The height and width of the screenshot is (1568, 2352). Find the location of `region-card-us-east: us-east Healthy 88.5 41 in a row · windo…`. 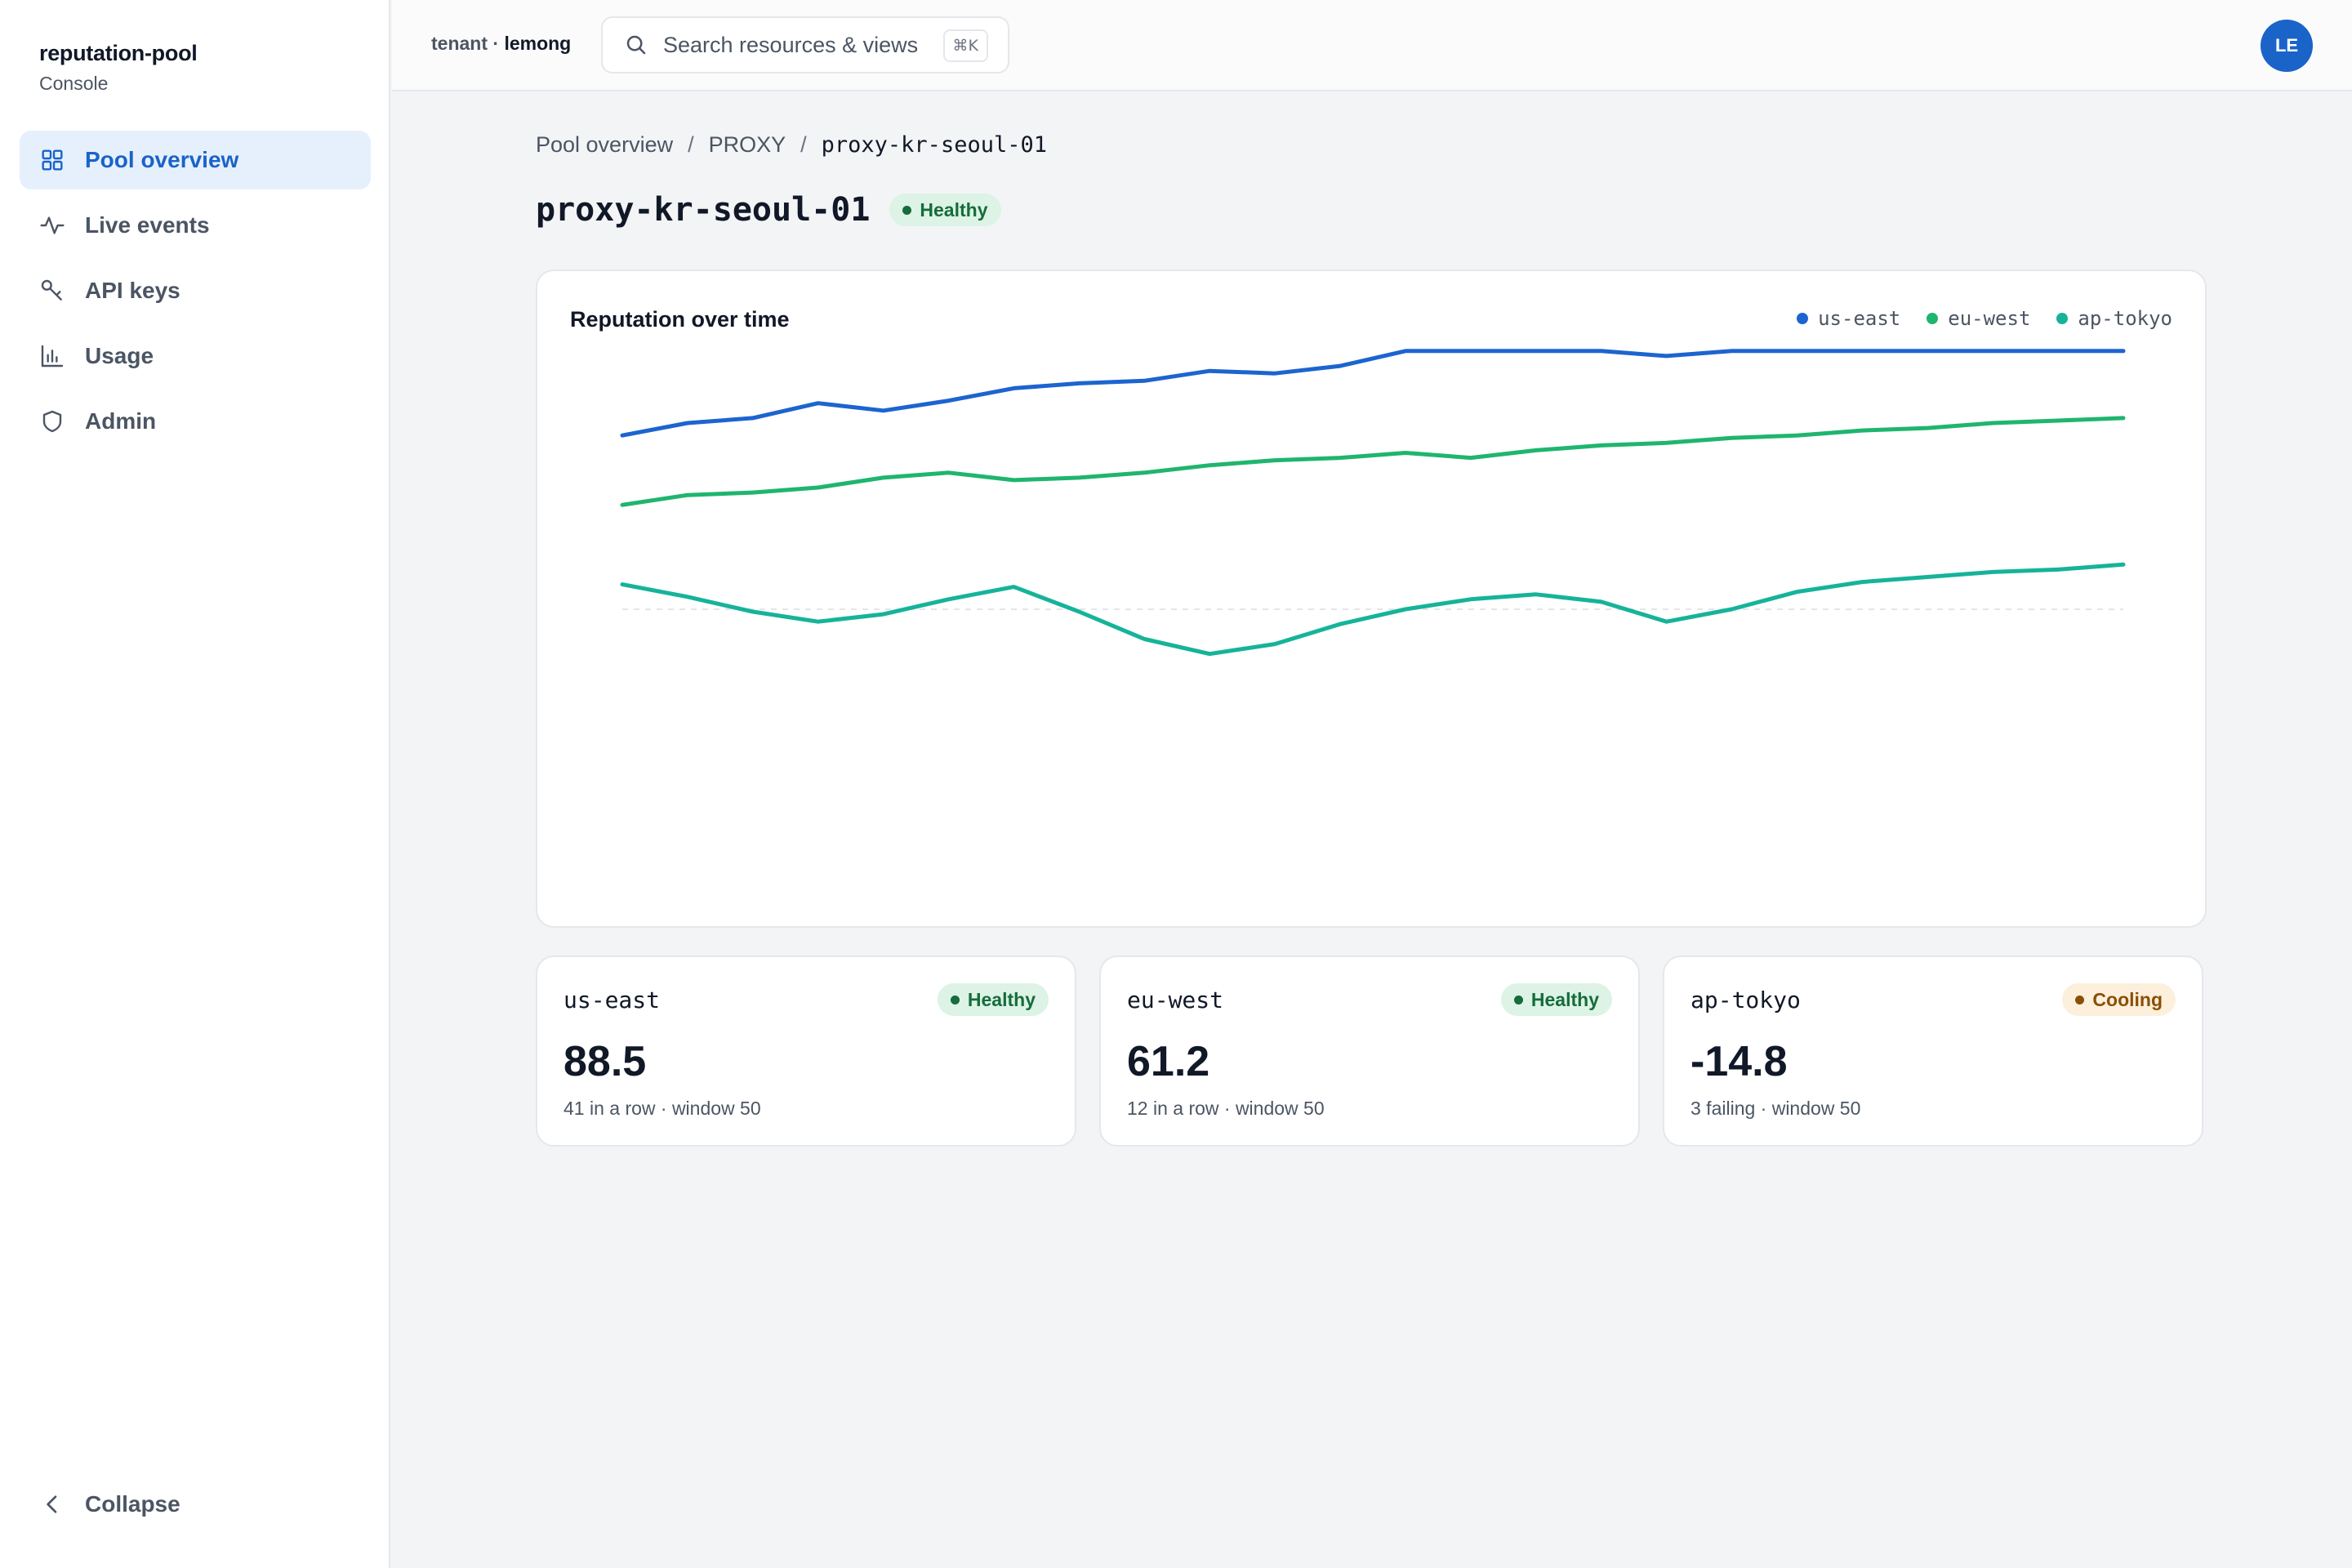

region-card-us-east: us-east Healthy 88.5 41 in a row · windo… is located at coordinates (806, 1051).